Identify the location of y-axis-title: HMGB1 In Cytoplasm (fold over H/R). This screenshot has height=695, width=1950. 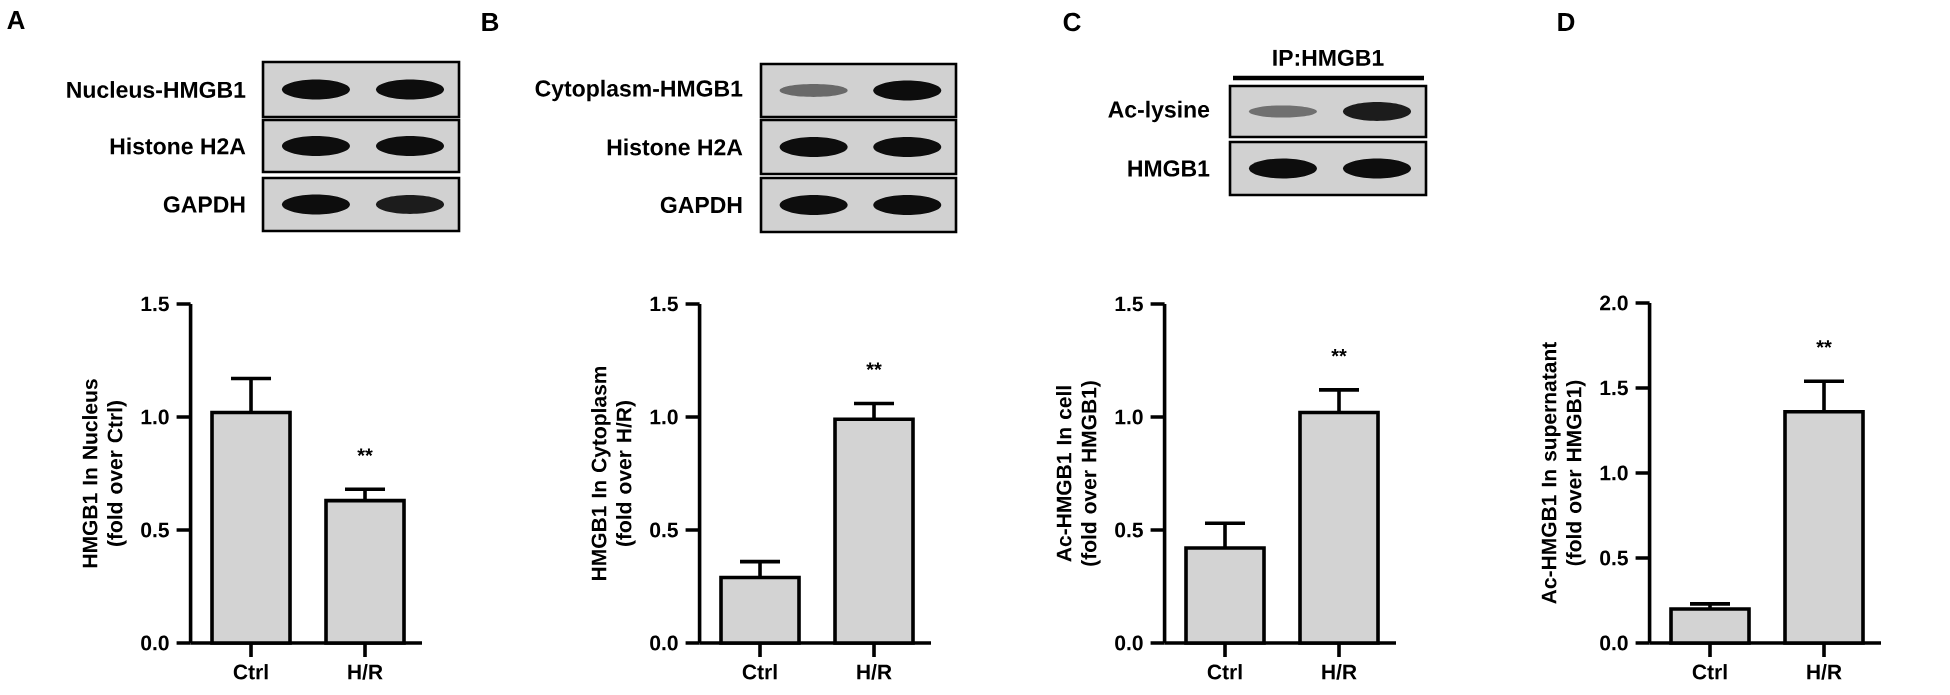
(613, 473).